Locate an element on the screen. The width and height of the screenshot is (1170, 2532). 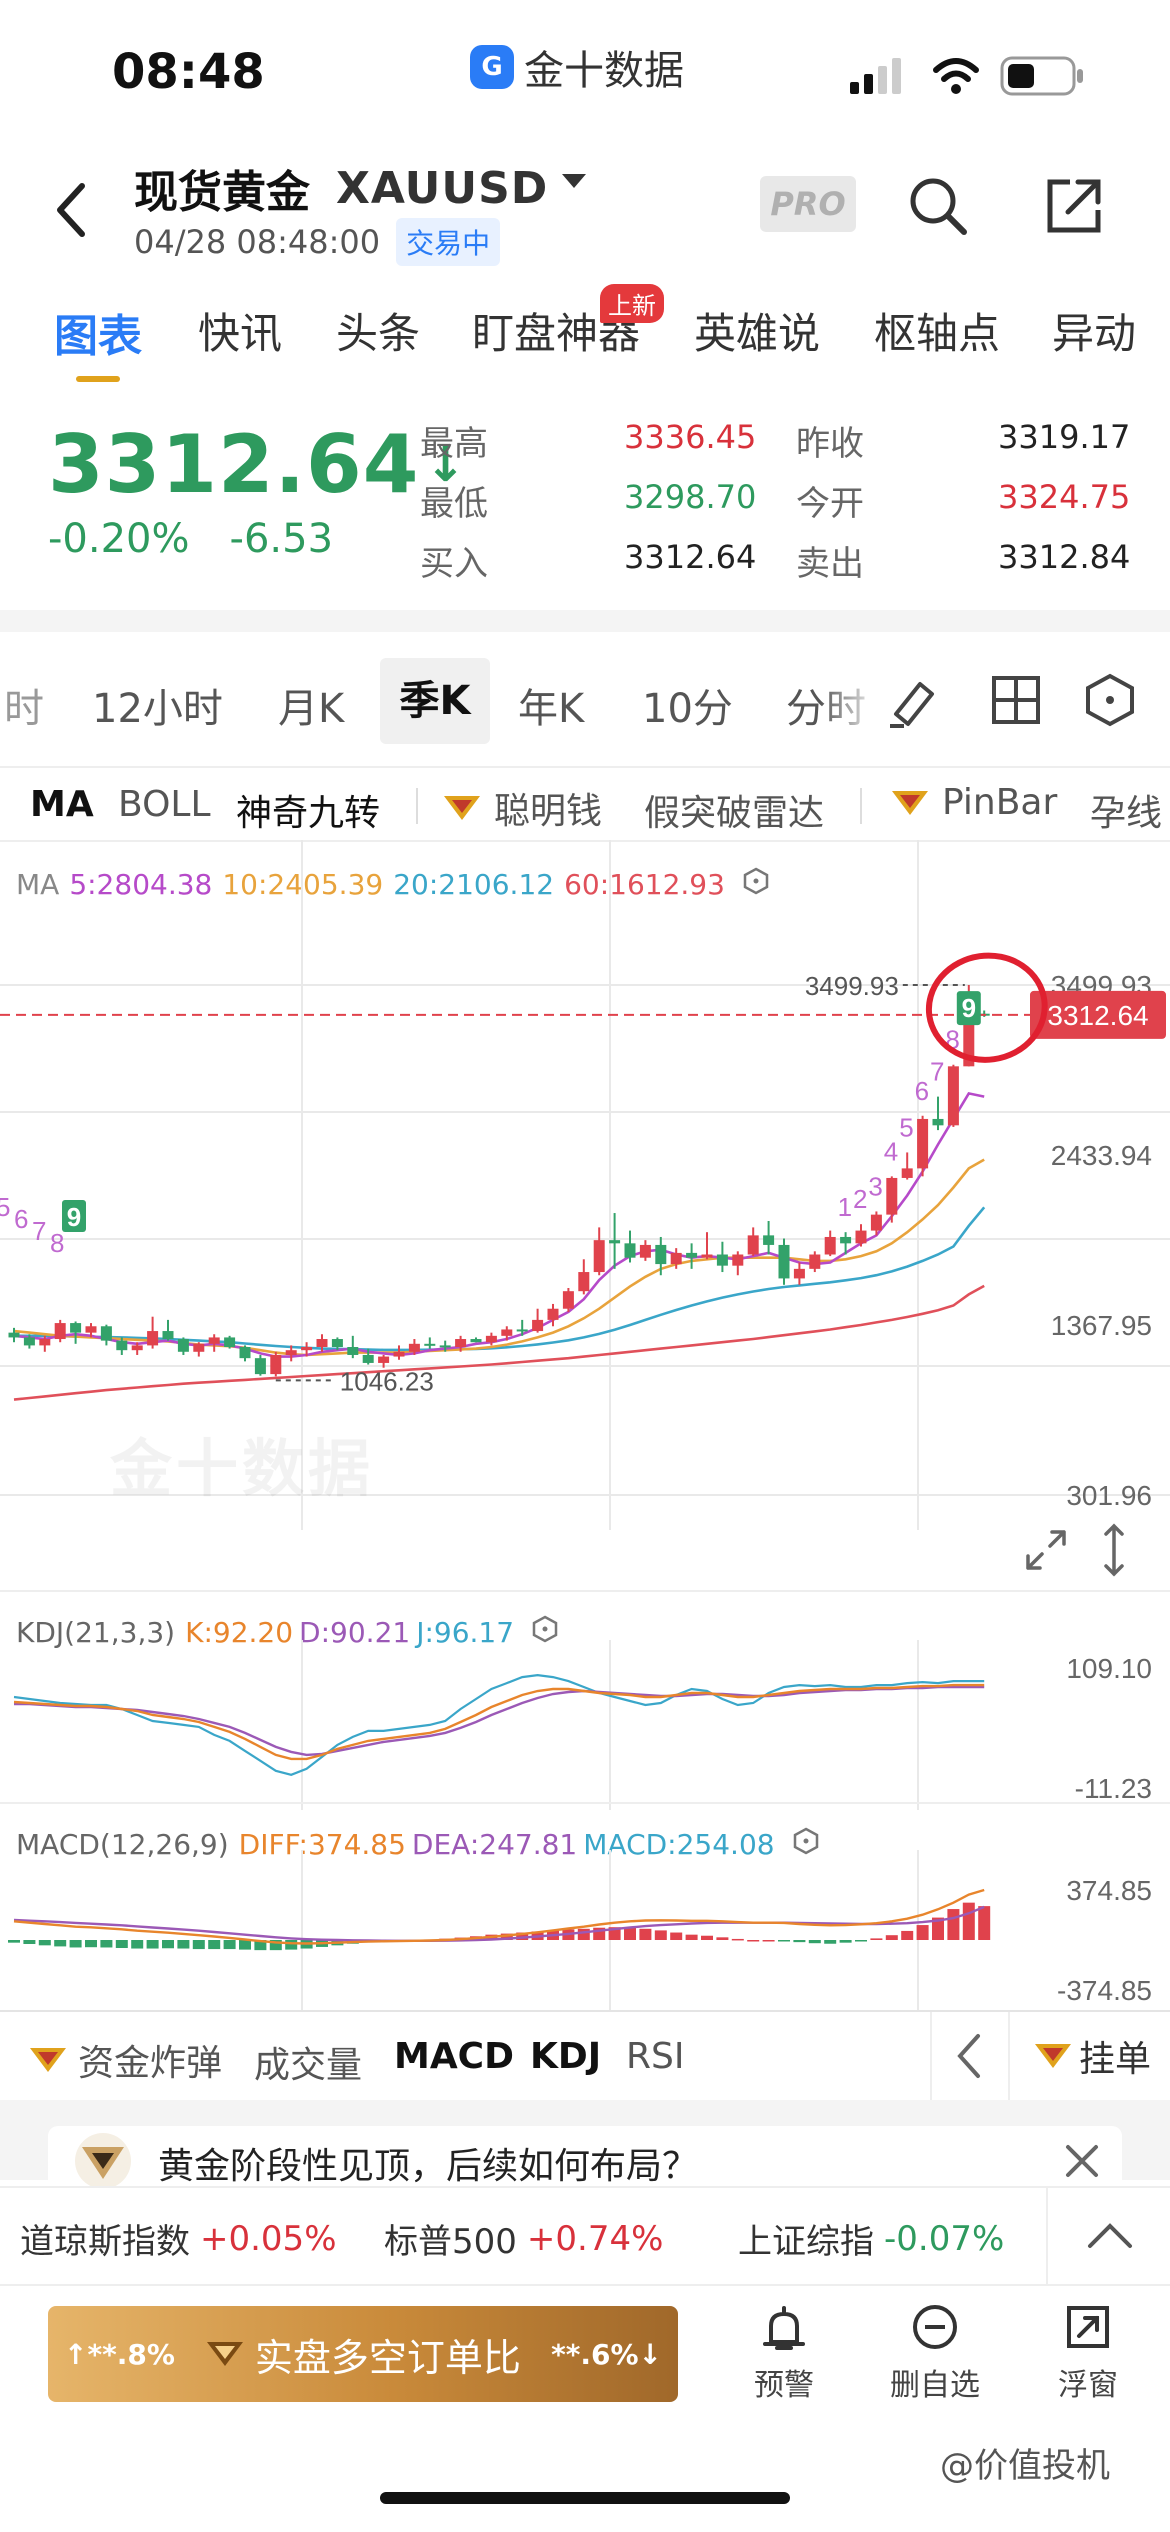
layout-grid-icon is located at coordinates (1016, 700).